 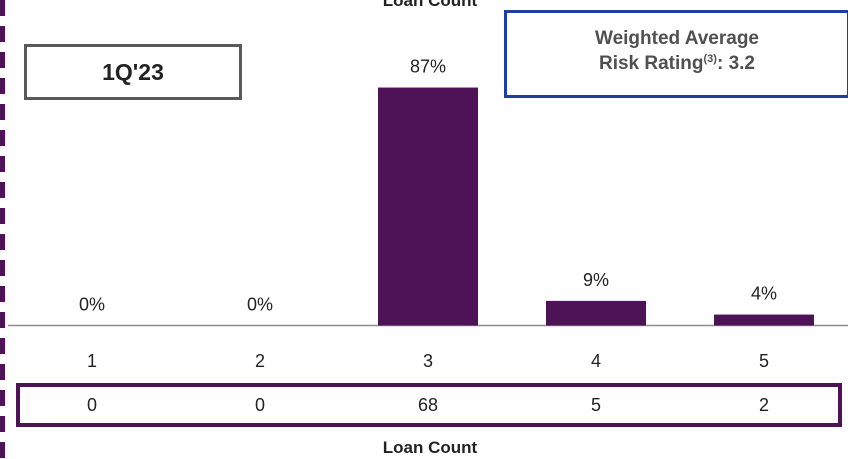 What do you see at coordinates (428, 361) in the screenshot?
I see `category-label-3: 3` at bounding box center [428, 361].